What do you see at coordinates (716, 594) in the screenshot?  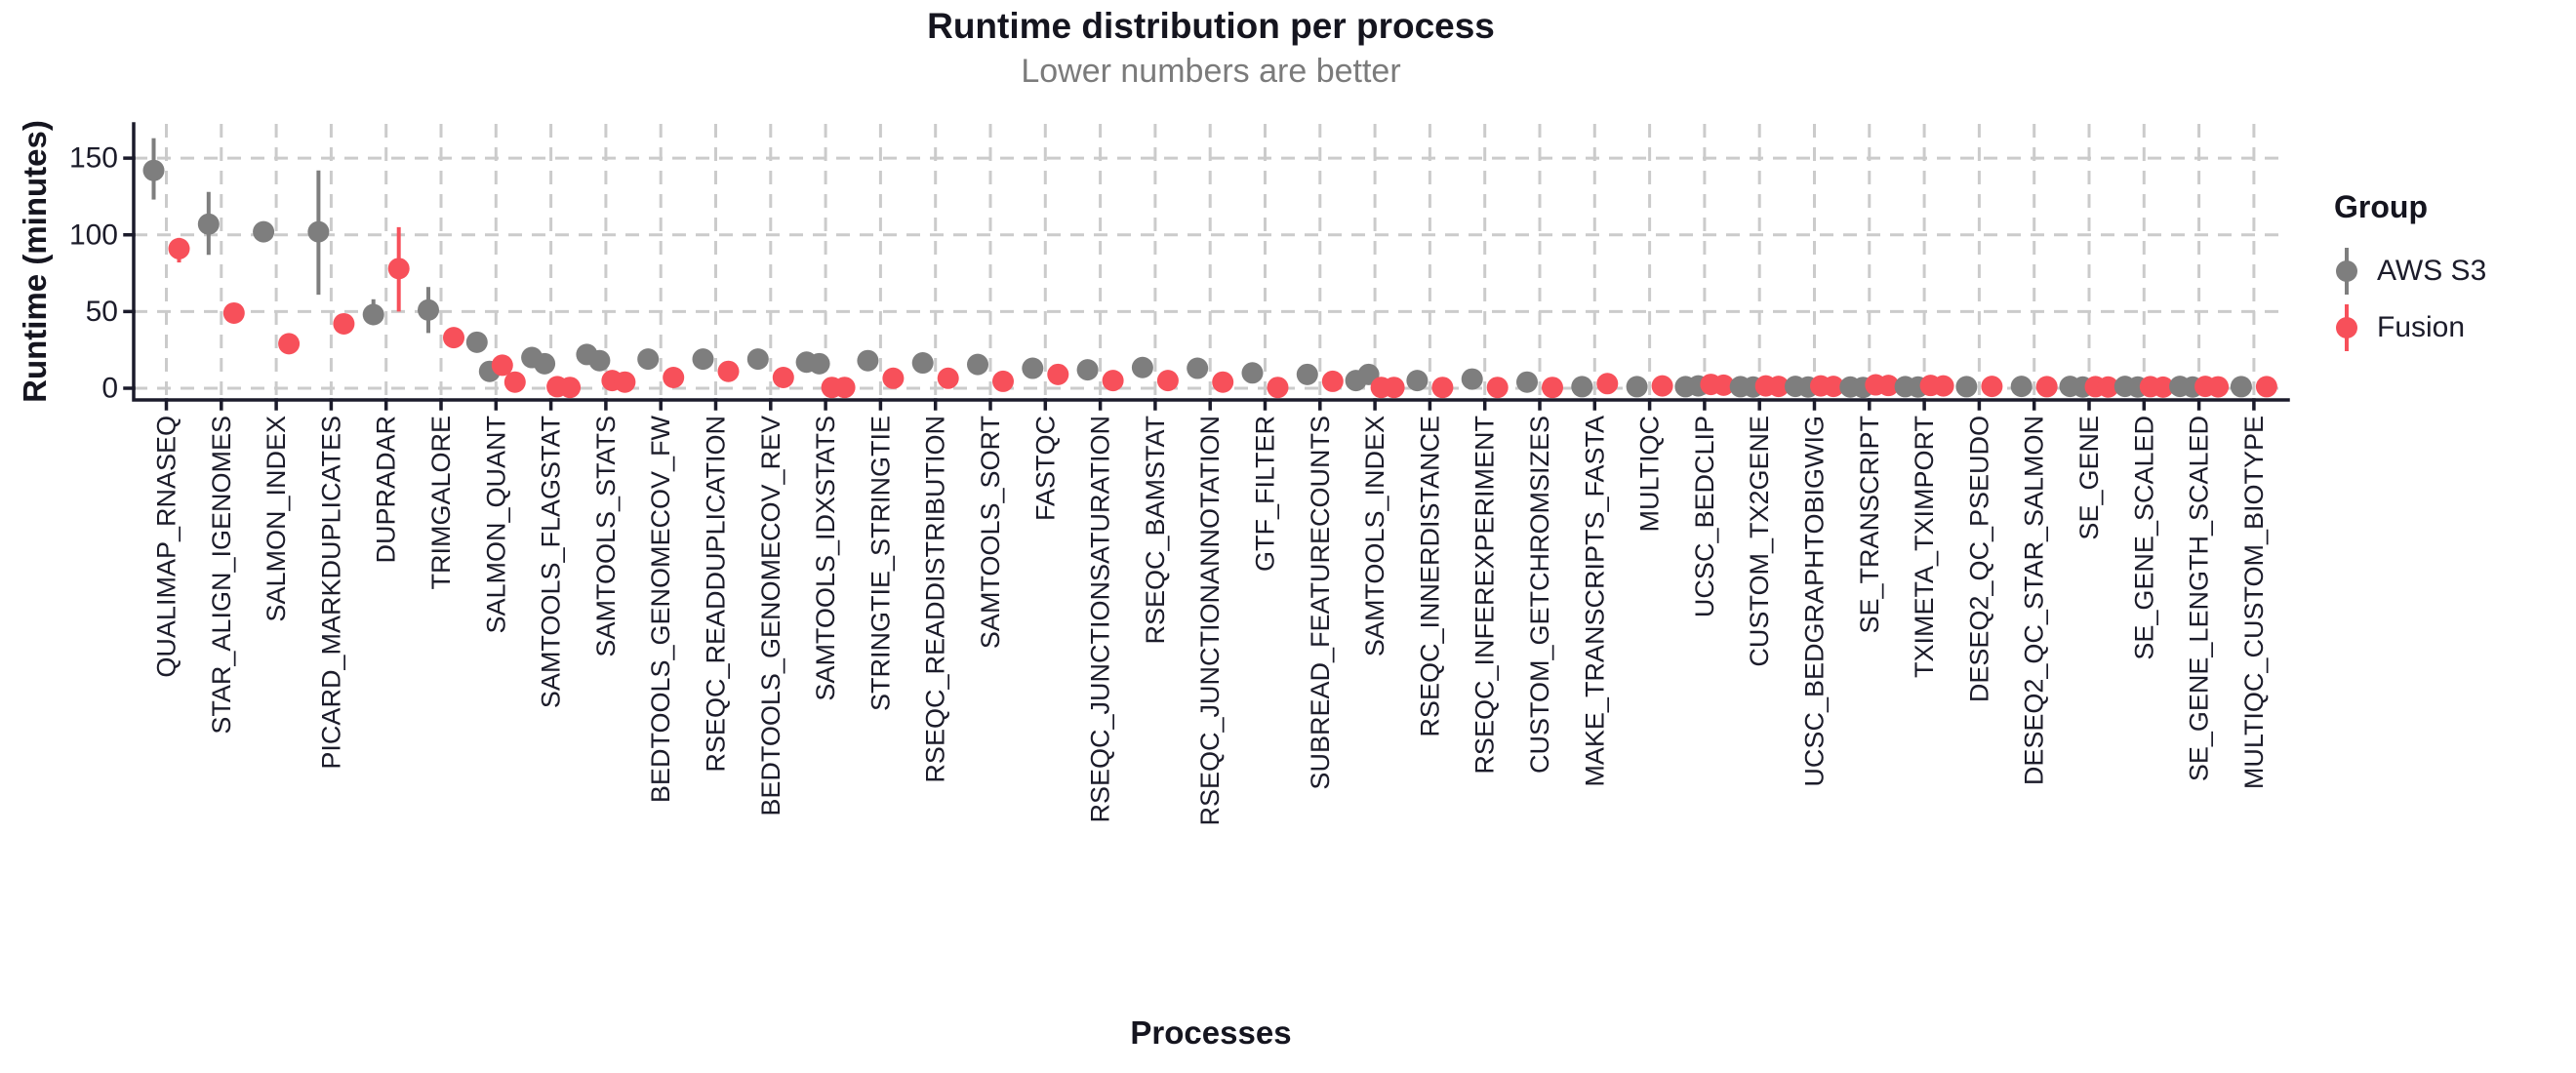 I see `x-tick-label: RSEQC_READDUPLICATION` at bounding box center [716, 594].